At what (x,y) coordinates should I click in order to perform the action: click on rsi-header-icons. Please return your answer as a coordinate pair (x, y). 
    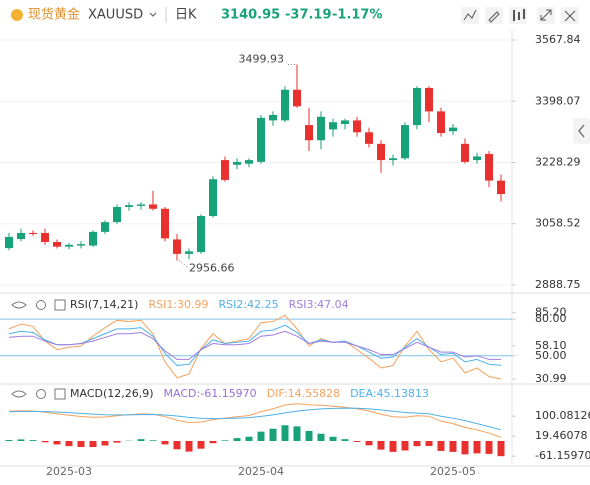
    Looking at the image, I should click on (38, 305).